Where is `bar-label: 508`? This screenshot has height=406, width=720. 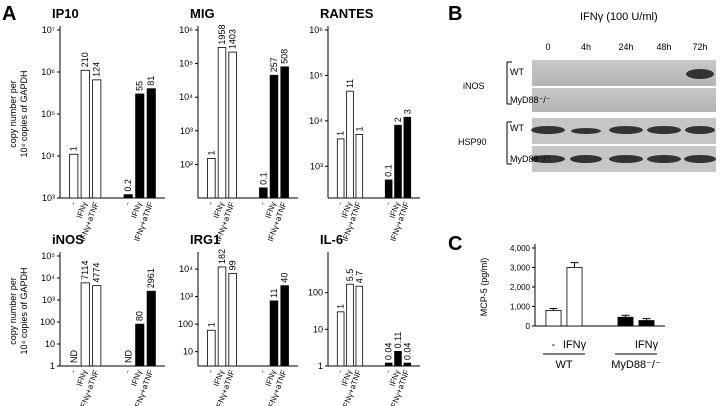
bar-label: 508 is located at coordinates (285, 56).